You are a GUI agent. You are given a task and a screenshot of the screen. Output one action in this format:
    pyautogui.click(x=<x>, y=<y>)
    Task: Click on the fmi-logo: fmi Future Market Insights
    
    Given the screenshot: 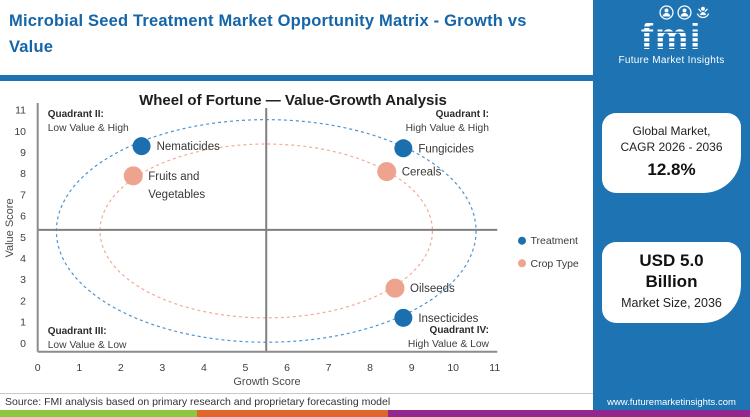 What is the action you would take?
    pyautogui.click(x=671, y=35)
    